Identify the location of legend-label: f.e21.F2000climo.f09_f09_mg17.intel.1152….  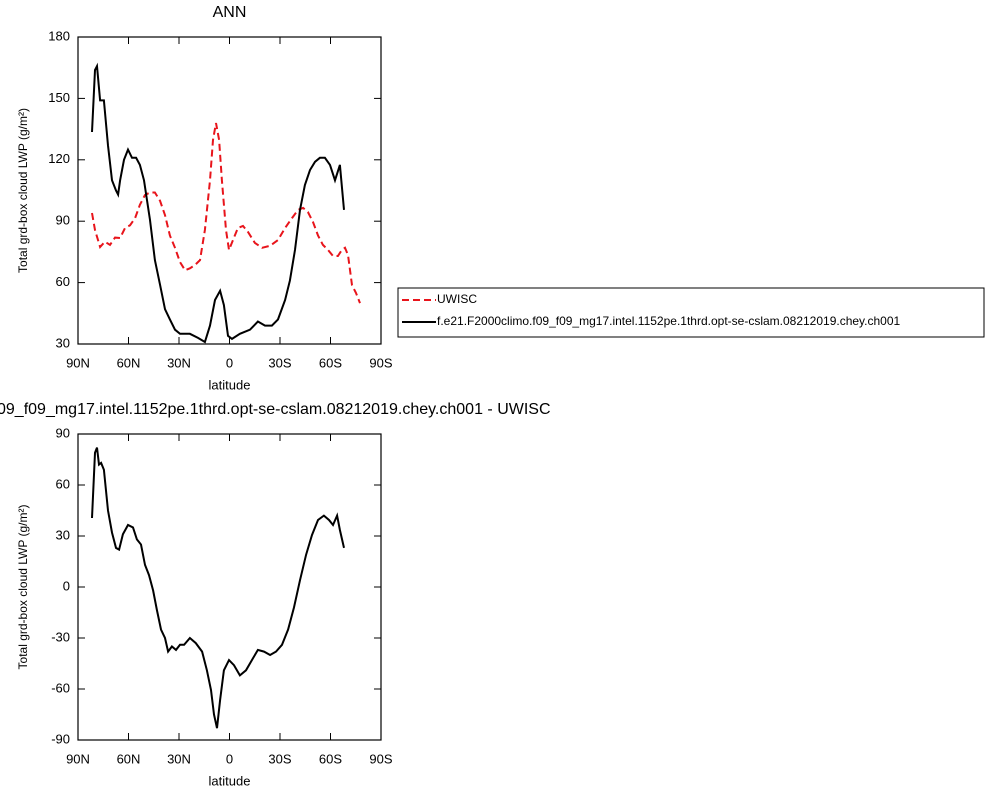
(669, 321).